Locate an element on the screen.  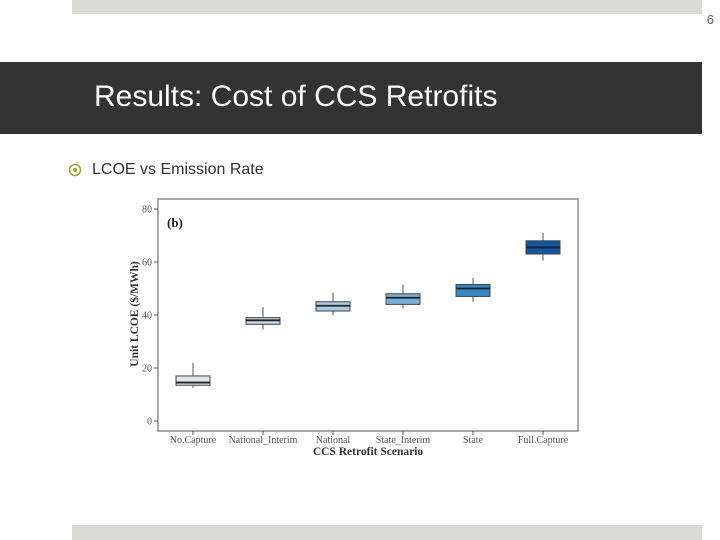
title-band is located at coordinates (351, 98).